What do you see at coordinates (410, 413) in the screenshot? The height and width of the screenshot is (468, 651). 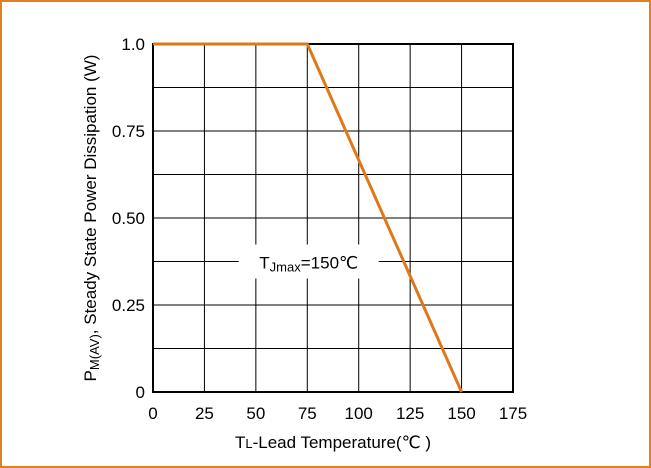 I see `x-tick-label: 125` at bounding box center [410, 413].